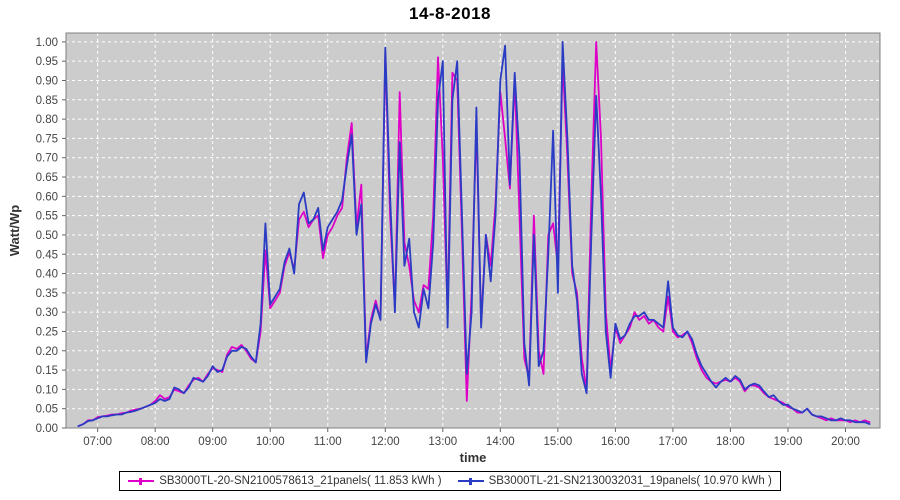 The width and height of the screenshot is (900, 500). I want to click on y-tick-label: 0.80, so click(47, 120).